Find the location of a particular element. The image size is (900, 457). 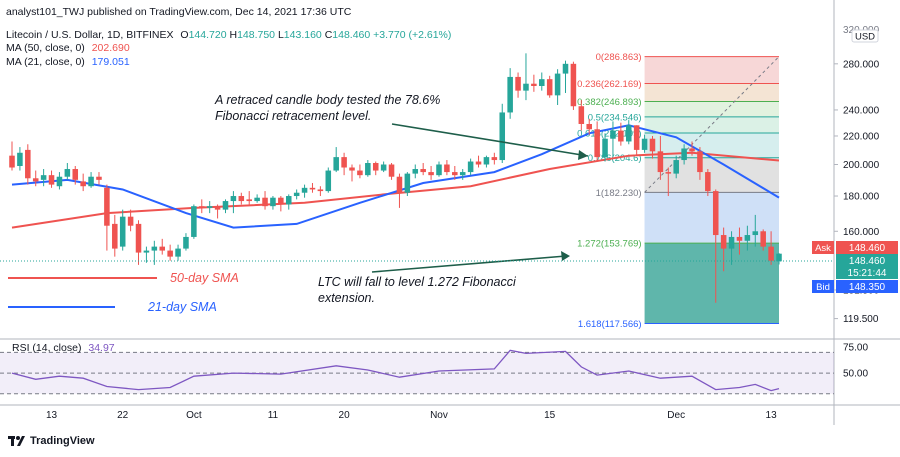

fib-level-label: 0.382(246.893) is located at coordinates (609, 102).